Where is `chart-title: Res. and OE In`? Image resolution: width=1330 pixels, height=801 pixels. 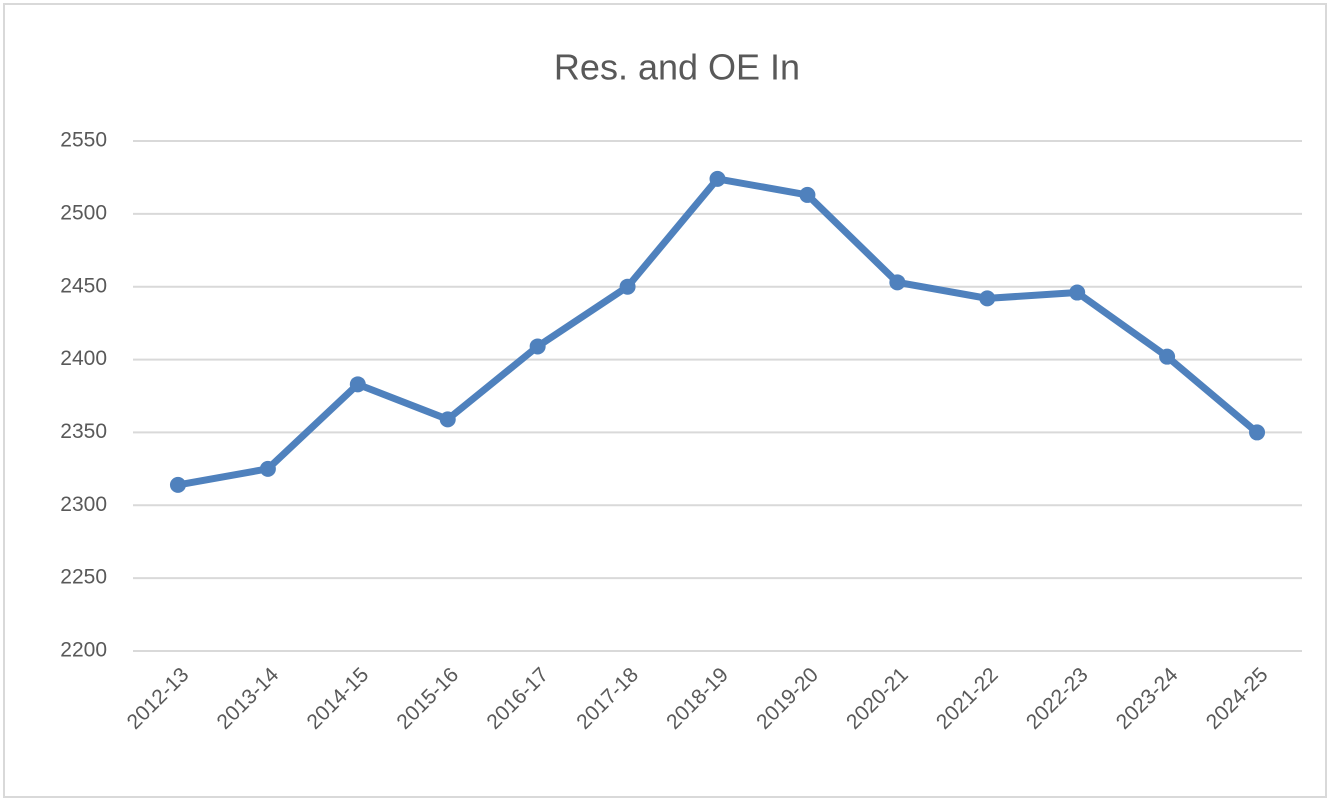 chart-title: Res. and OE In is located at coordinates (677, 67).